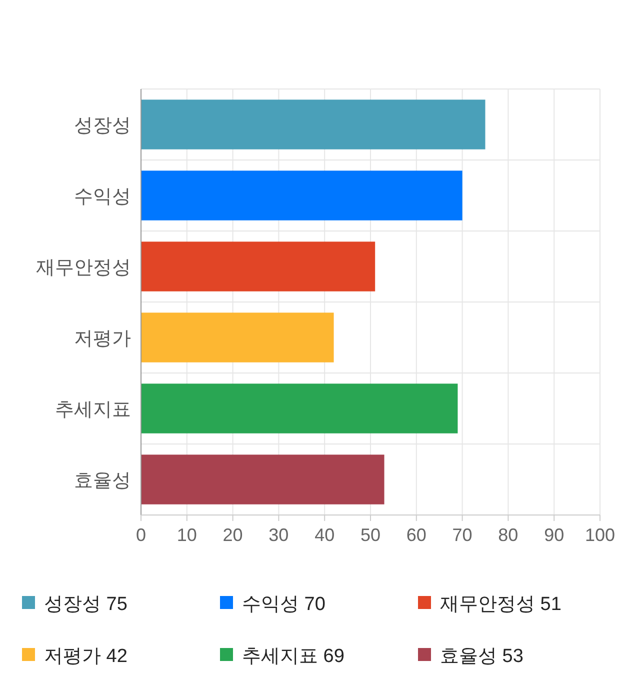 Image resolution: width=640 pixels, height=700 pixels. What do you see at coordinates (93, 410) in the screenshot?
I see `y-tick-label: 추세지표` at bounding box center [93, 410].